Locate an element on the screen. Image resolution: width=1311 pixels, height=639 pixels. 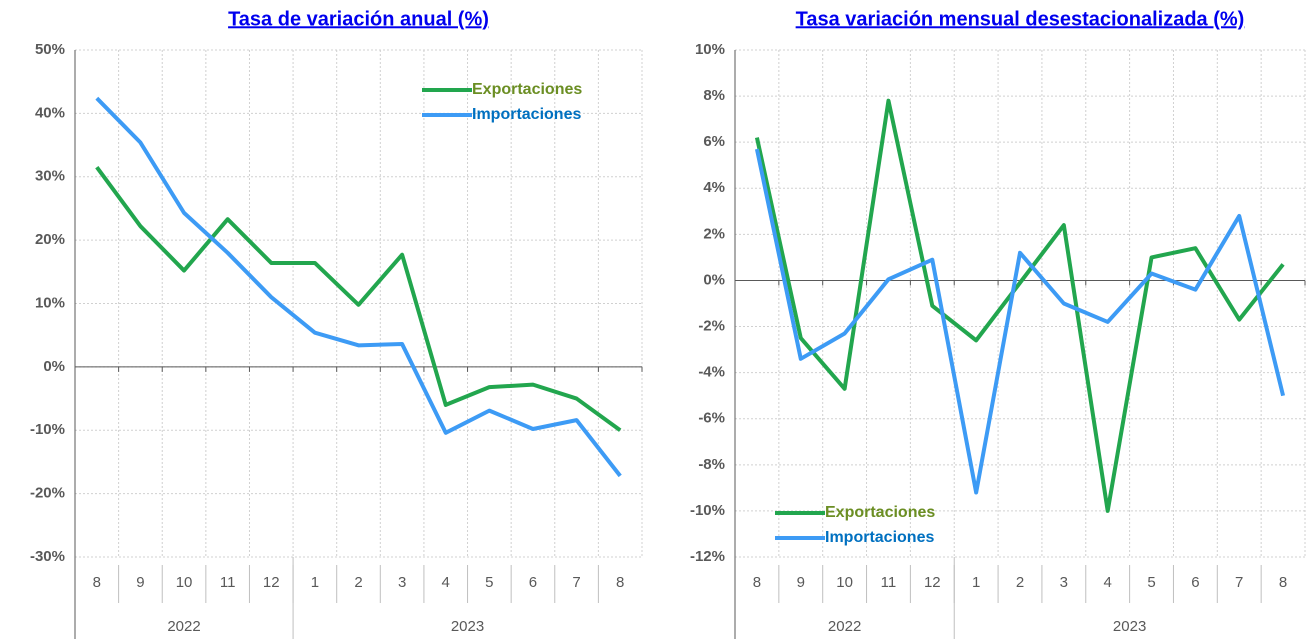
y-tick-label: -30% is located at coordinates (47, 556).